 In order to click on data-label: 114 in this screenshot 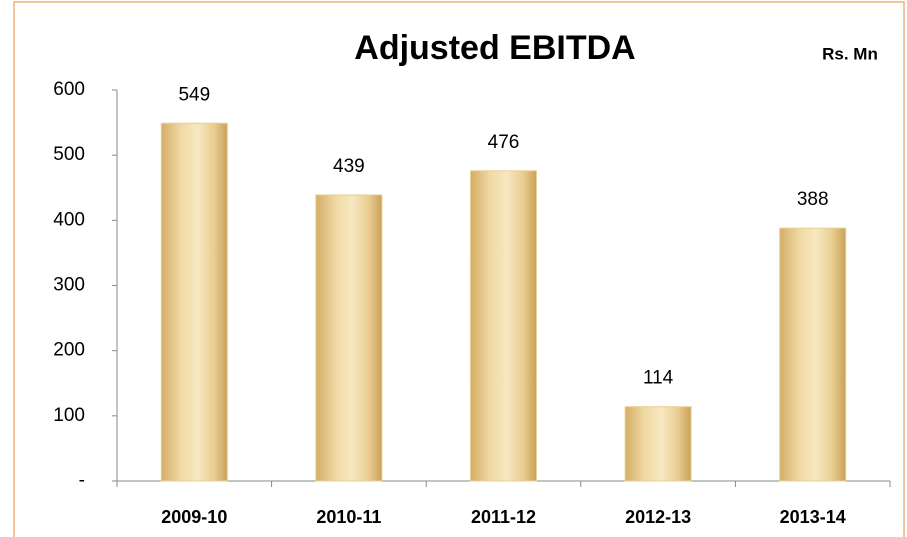, I will do `click(658, 378)`.